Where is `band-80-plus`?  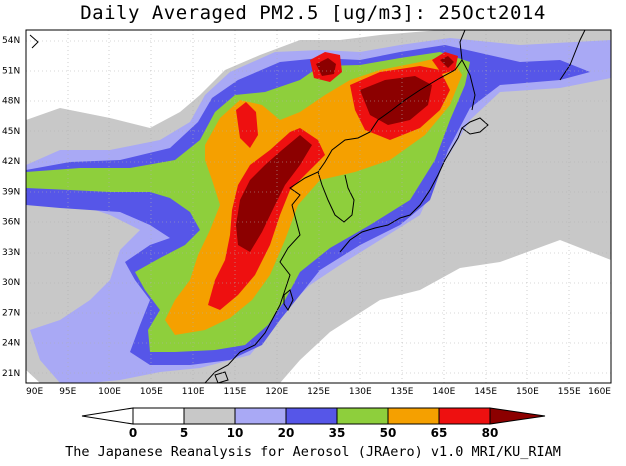 band-80-plus is located at coordinates (274, 193).